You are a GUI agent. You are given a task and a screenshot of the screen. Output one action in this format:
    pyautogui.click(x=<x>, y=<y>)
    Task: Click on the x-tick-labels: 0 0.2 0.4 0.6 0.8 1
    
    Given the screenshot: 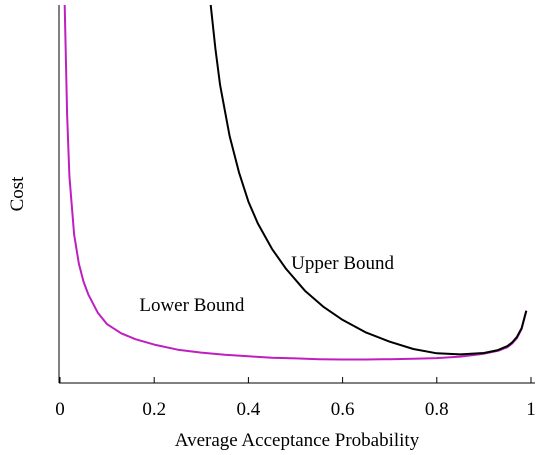 What is the action you would take?
    pyautogui.click(x=295, y=409)
    